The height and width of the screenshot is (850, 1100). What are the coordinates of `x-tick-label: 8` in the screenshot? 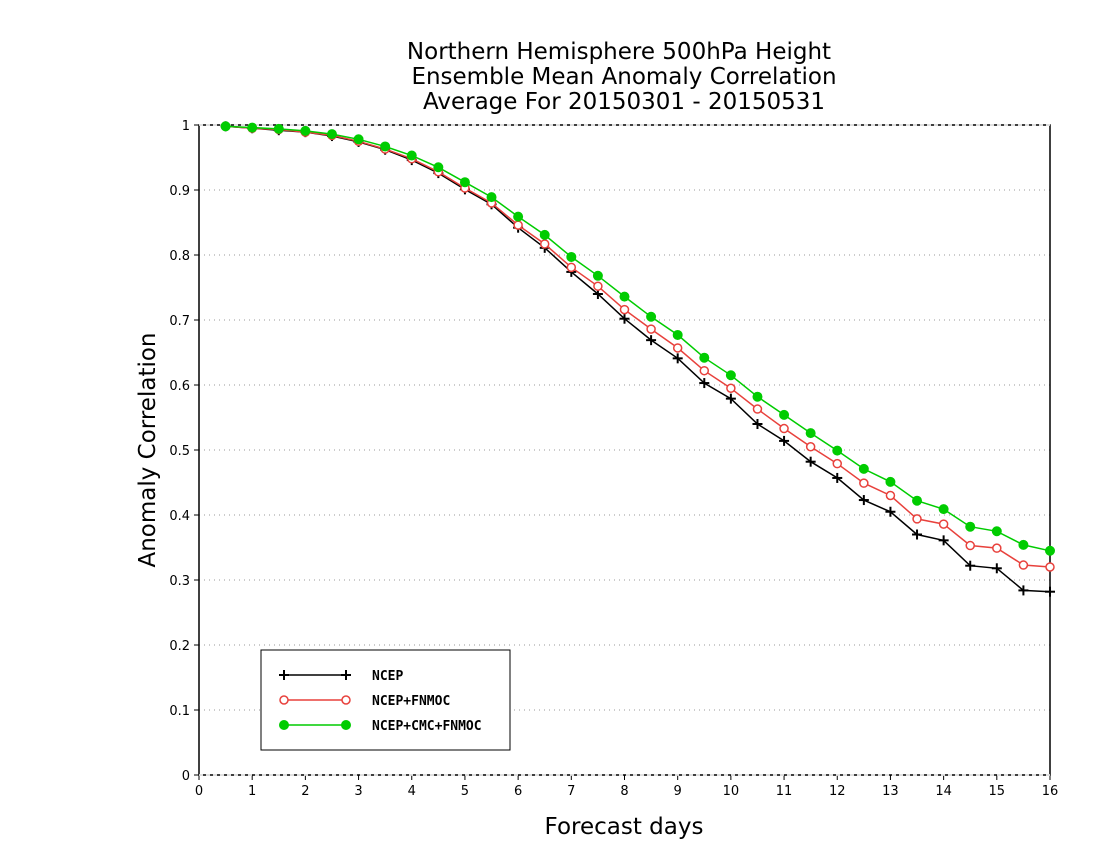 It's located at (624, 791).